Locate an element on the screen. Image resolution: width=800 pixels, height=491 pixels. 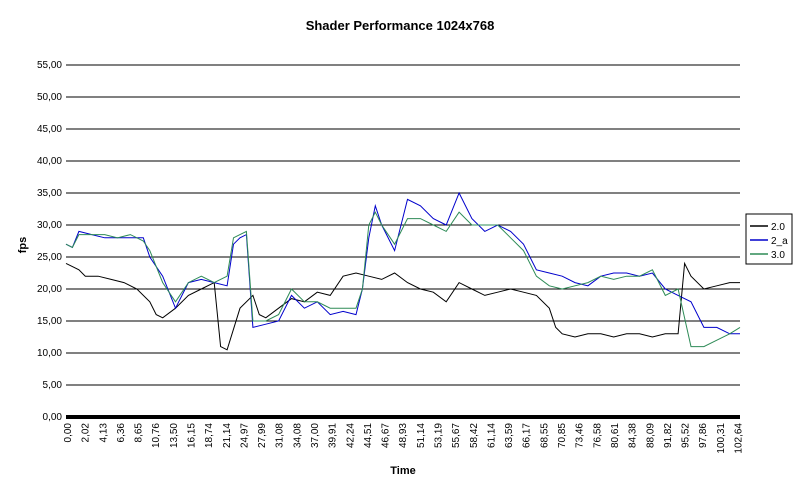
y-tick-label: 10,00 is located at coordinates (49, 353).